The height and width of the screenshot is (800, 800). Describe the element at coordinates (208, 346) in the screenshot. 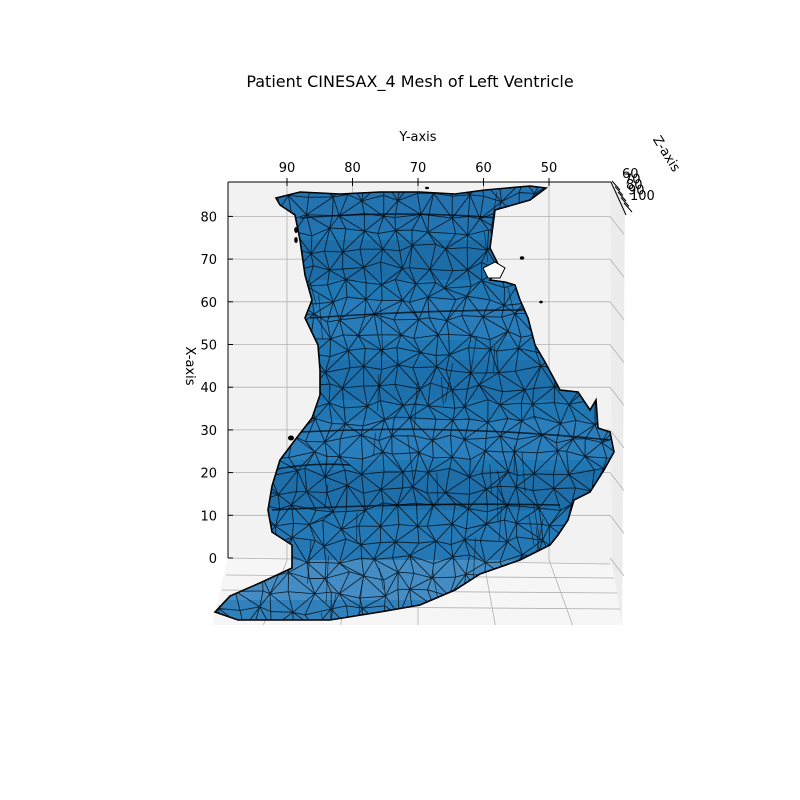

I see `x-tick-label: 50` at that location.